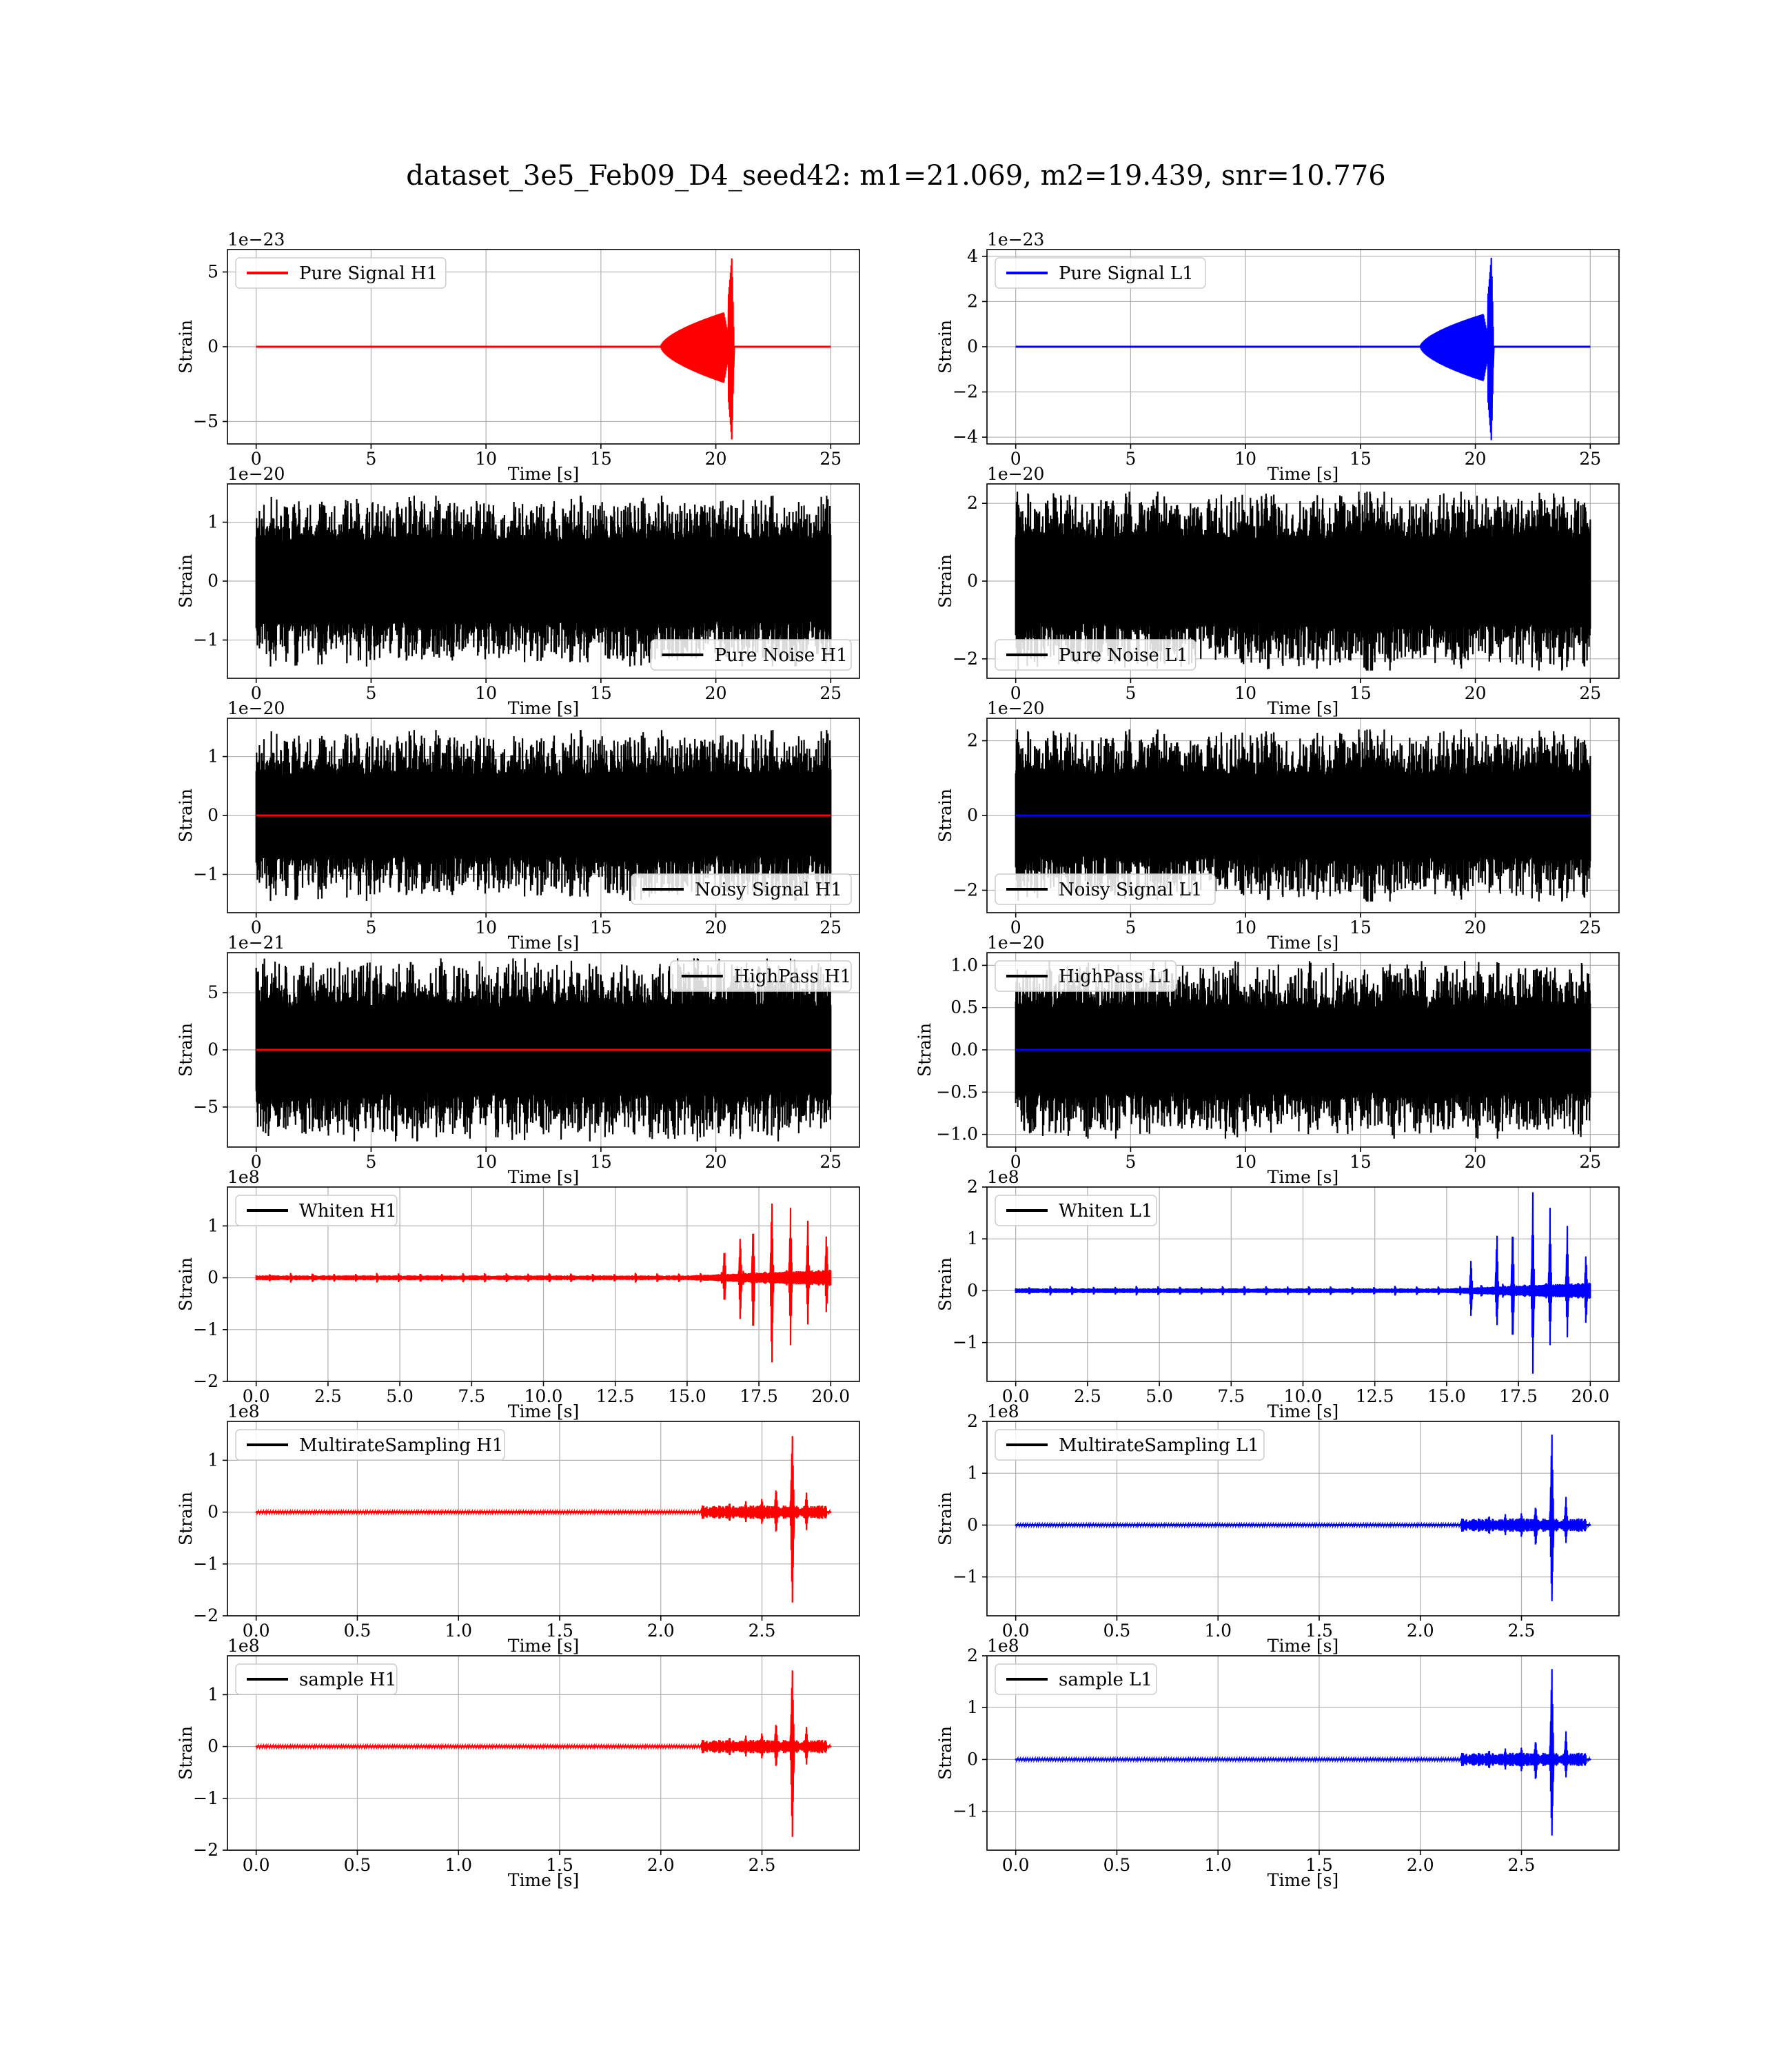 The width and height of the screenshot is (1792, 2068). Describe the element at coordinates (759, 1396) in the screenshot. I see `x-tick-label: 17.5` at that location.